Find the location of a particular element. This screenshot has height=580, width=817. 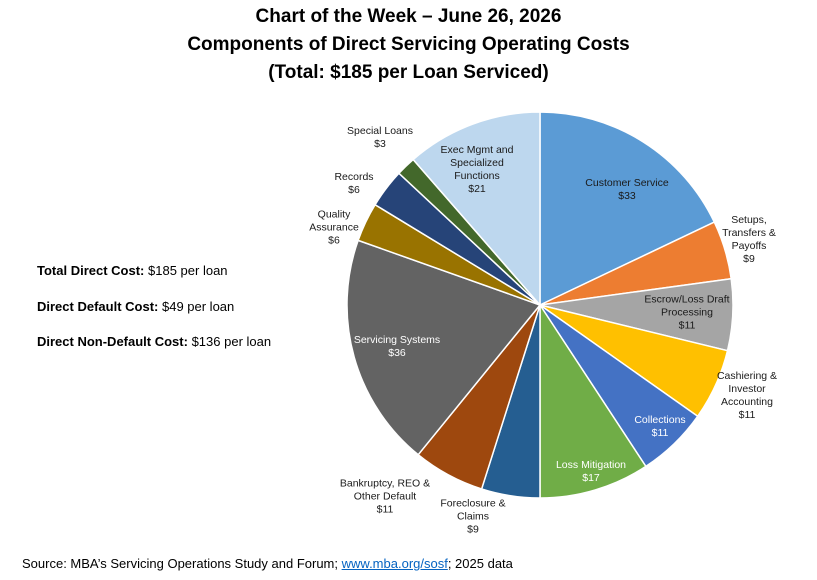

category-label: Escrow/Loss Draft Processing is located at coordinates (687, 306).